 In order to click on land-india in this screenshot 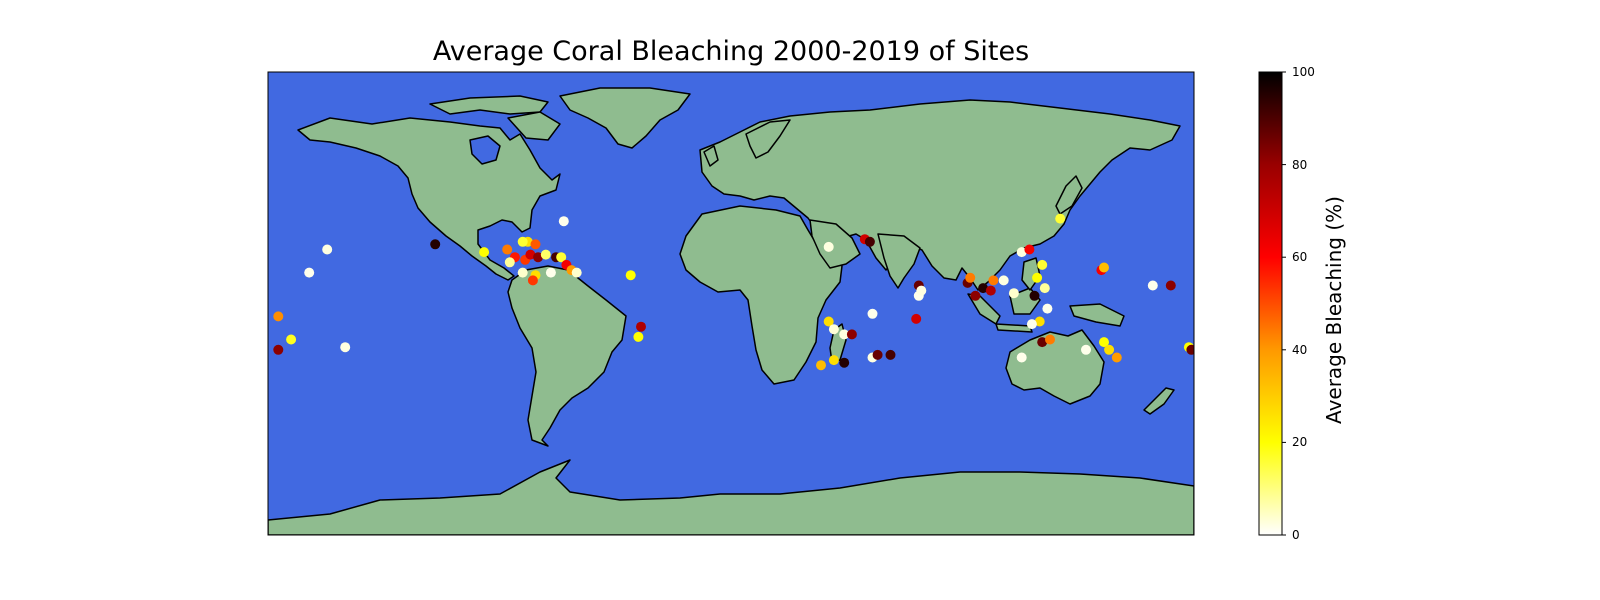, I will do `click(899, 261)`.